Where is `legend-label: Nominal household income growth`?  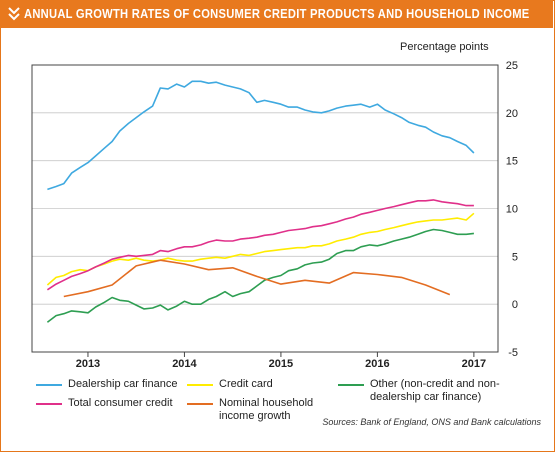
legend-label: Nominal household income growth is located at coordinates (266, 409).